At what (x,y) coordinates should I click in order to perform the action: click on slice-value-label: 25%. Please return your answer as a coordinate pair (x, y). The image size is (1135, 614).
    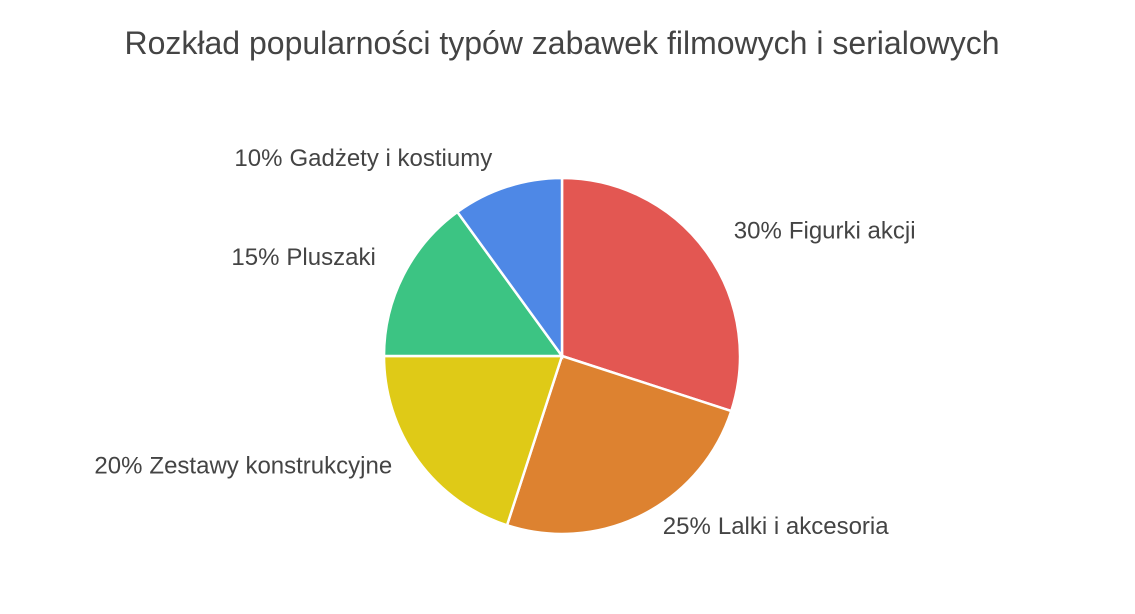
    Looking at the image, I should click on (687, 527).